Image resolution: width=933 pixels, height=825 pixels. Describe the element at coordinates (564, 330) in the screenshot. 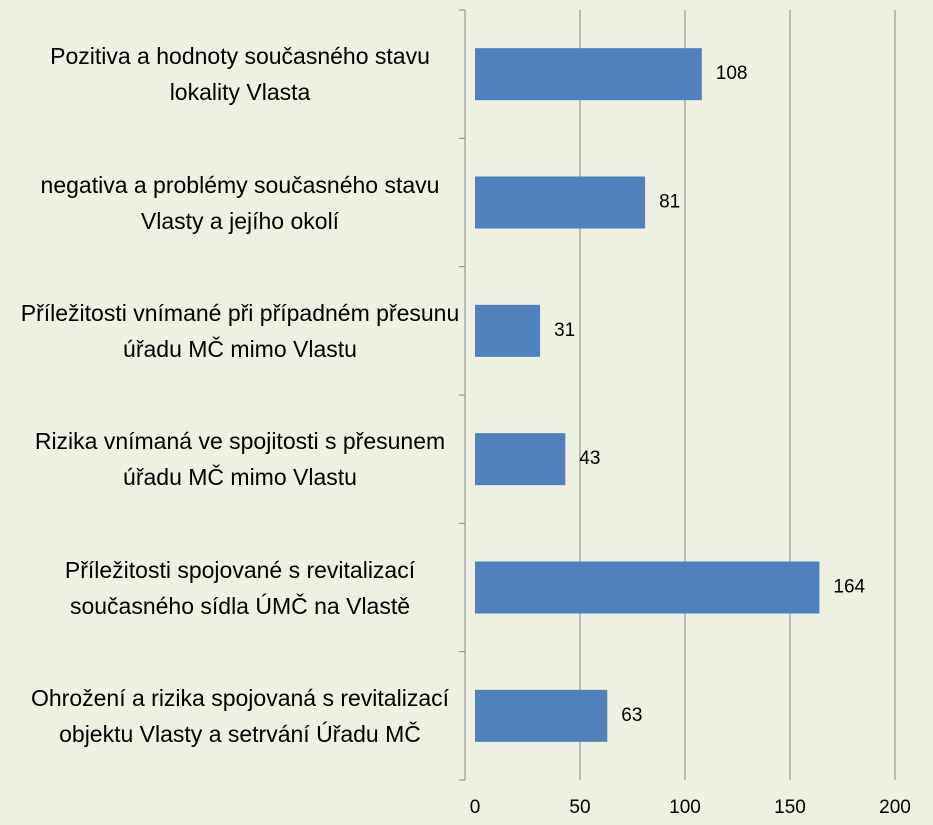

I see `value-label: 31` at that location.